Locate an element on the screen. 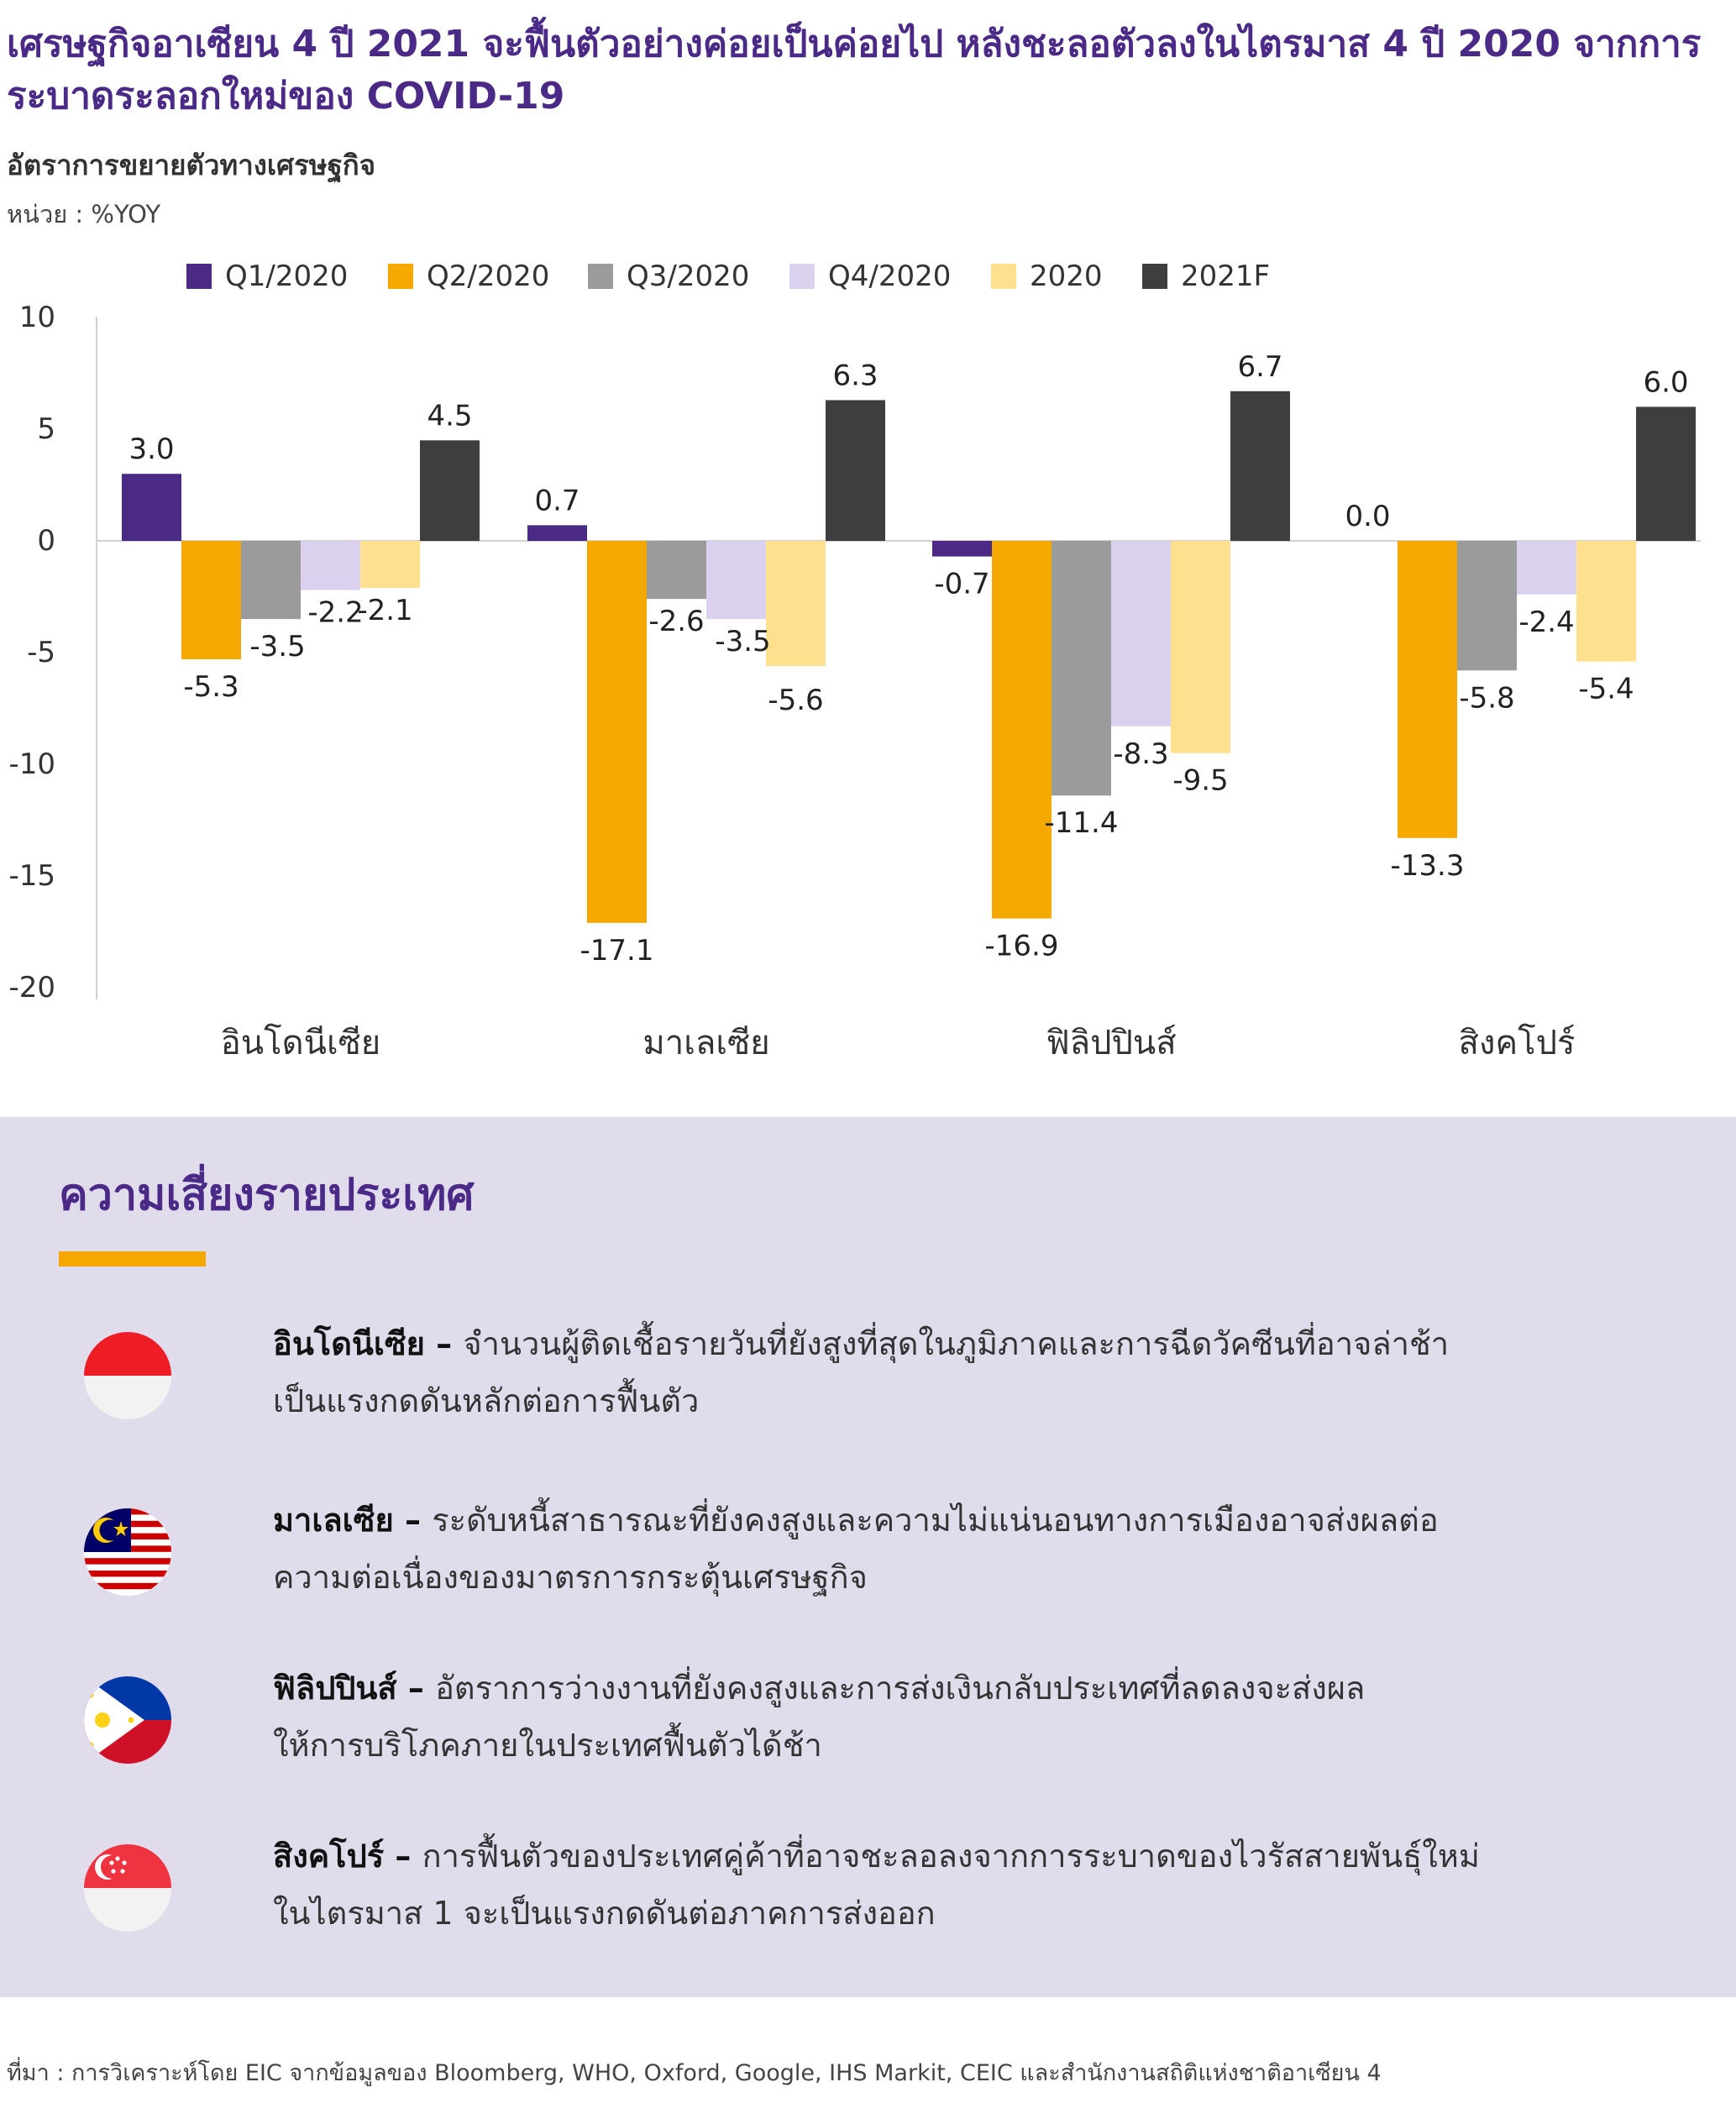  bar-value-label: -11.4 is located at coordinates (1082, 823).